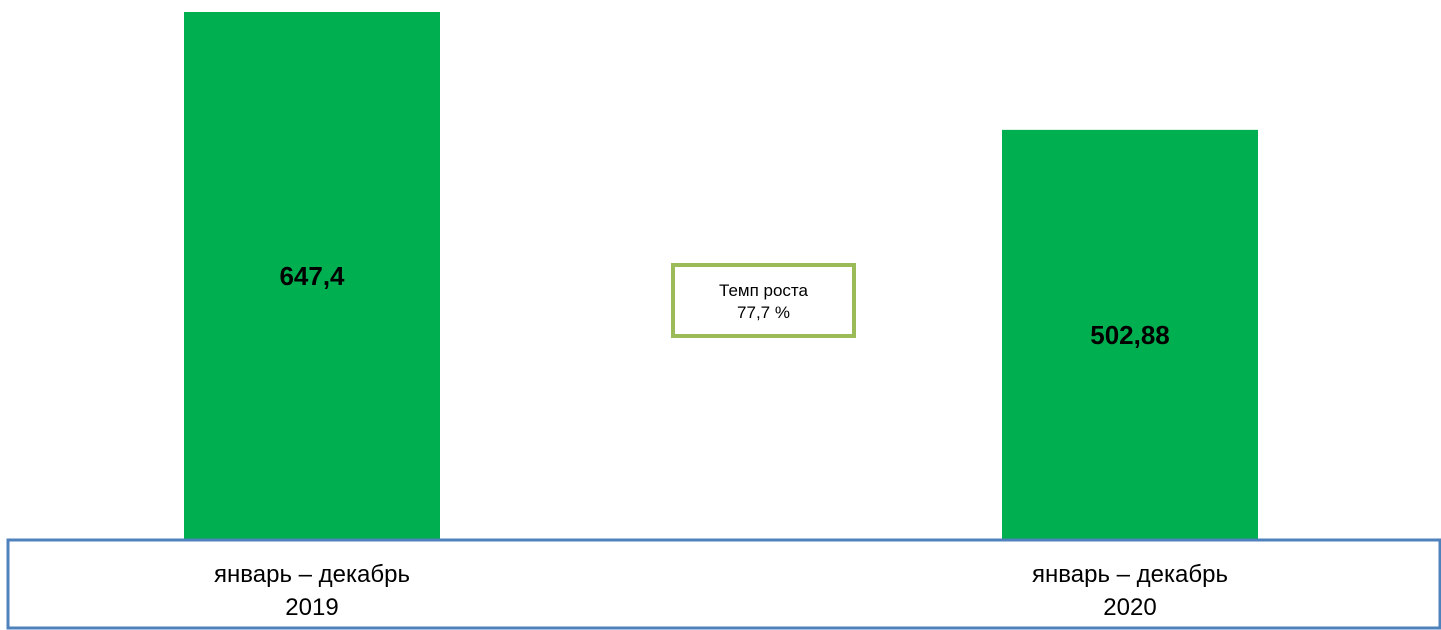 This screenshot has width=1441, height=630. Describe the element at coordinates (1130, 574) in the screenshot. I see `category-label-2-line-1: январь – декабрь` at that location.